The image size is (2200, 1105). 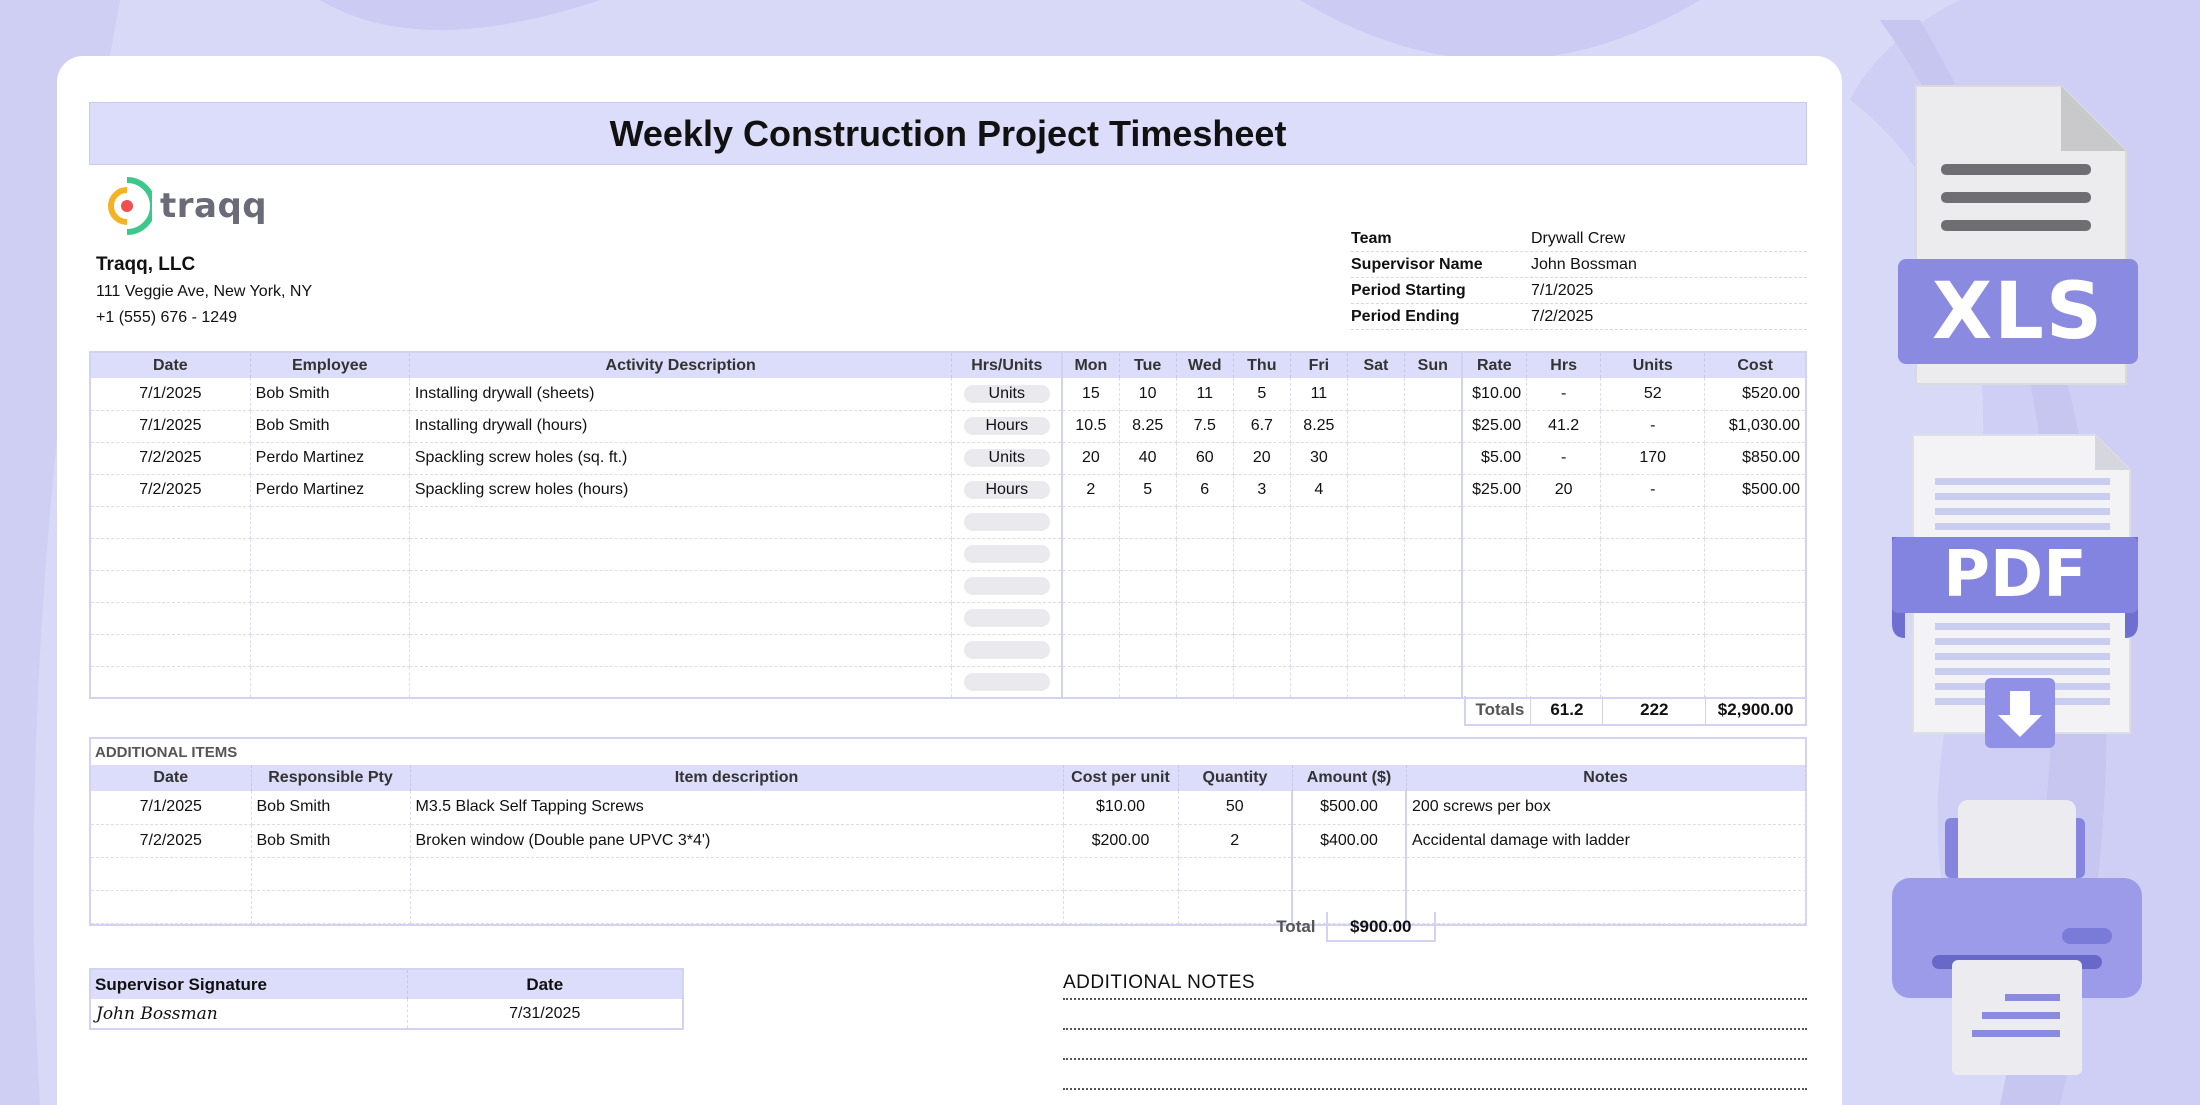 I want to click on table-cell: Spackling screw holes (sq. ft.), so click(x=681, y=458).